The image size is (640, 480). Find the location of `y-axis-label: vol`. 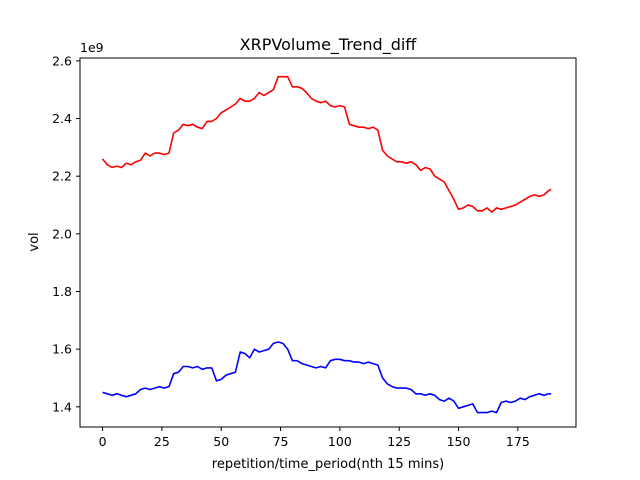

y-axis-label: vol is located at coordinates (34, 241).